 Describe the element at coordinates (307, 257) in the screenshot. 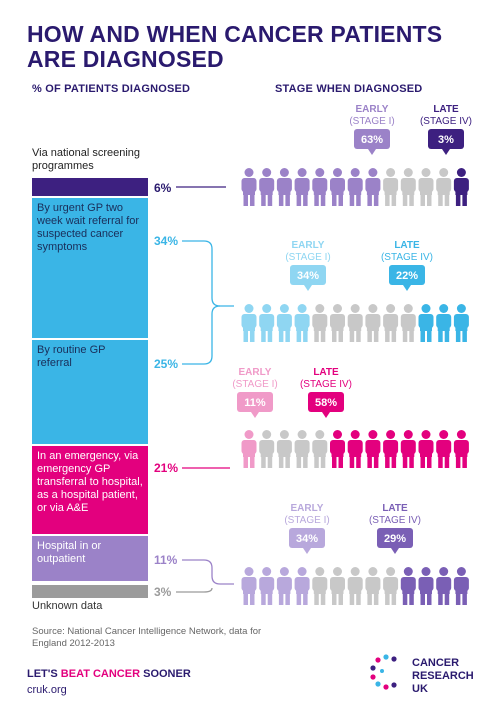

I see `early-bubble-gp-referral-sublabel: (STAGE I)` at that location.